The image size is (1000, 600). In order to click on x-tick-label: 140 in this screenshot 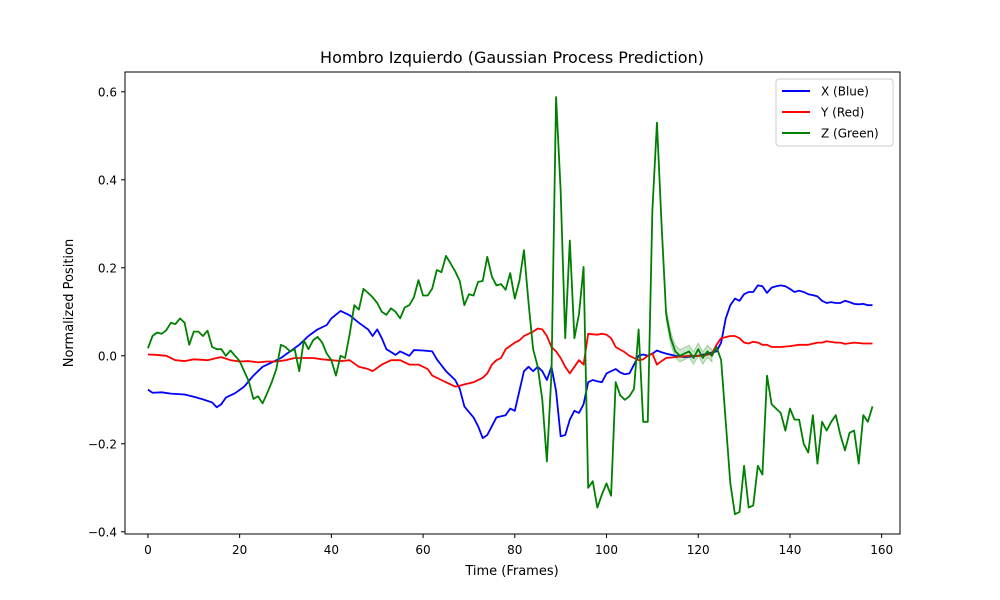, I will do `click(789, 550)`.